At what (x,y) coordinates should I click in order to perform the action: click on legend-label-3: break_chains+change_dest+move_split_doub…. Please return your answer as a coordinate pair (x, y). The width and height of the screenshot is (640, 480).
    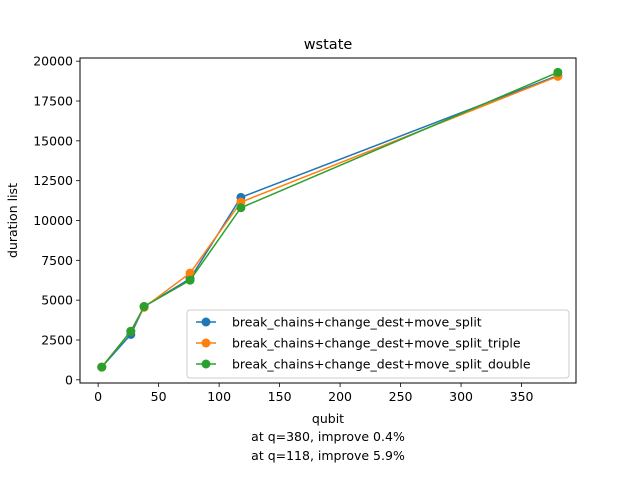
    Looking at the image, I should click on (381, 364).